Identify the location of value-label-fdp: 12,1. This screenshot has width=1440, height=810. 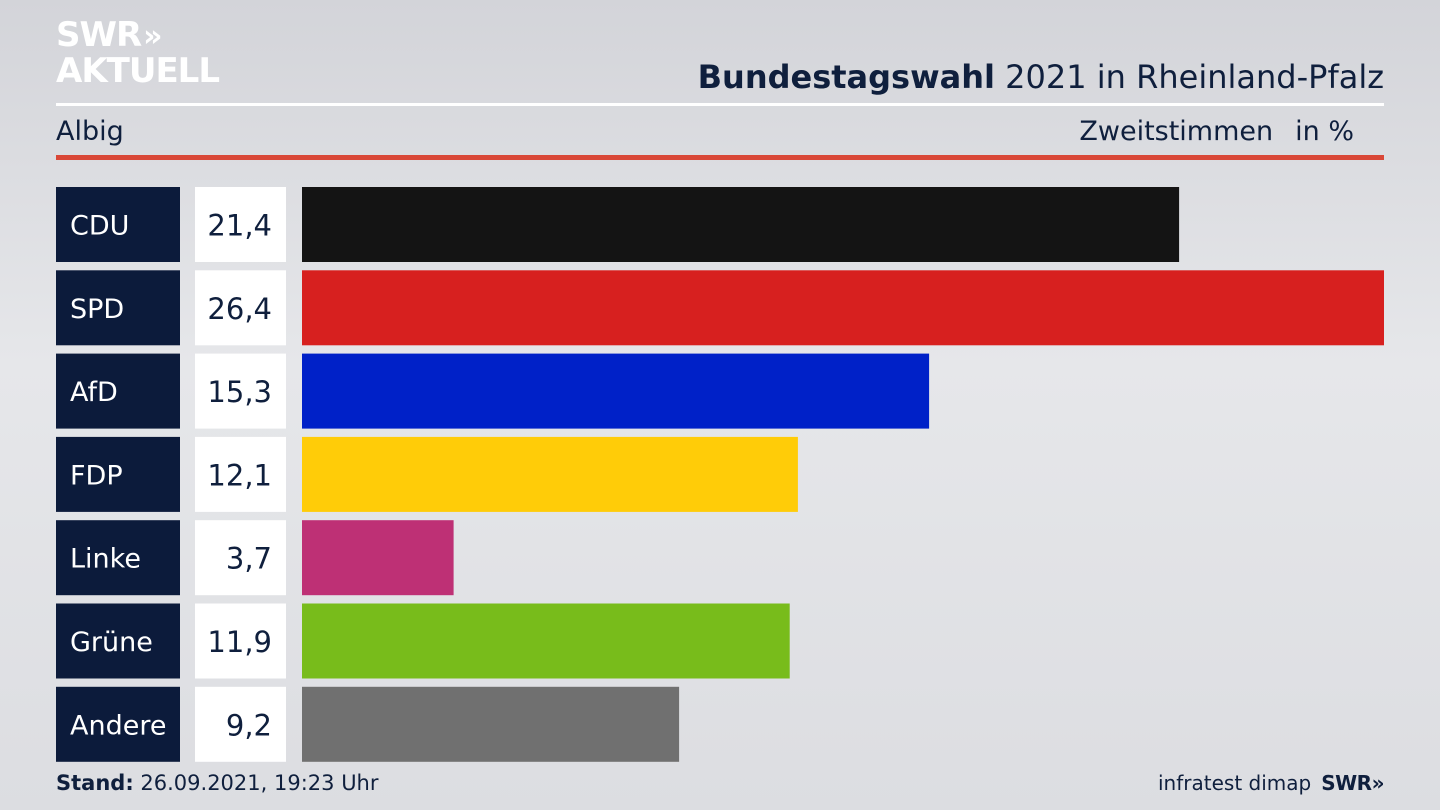
(239, 475).